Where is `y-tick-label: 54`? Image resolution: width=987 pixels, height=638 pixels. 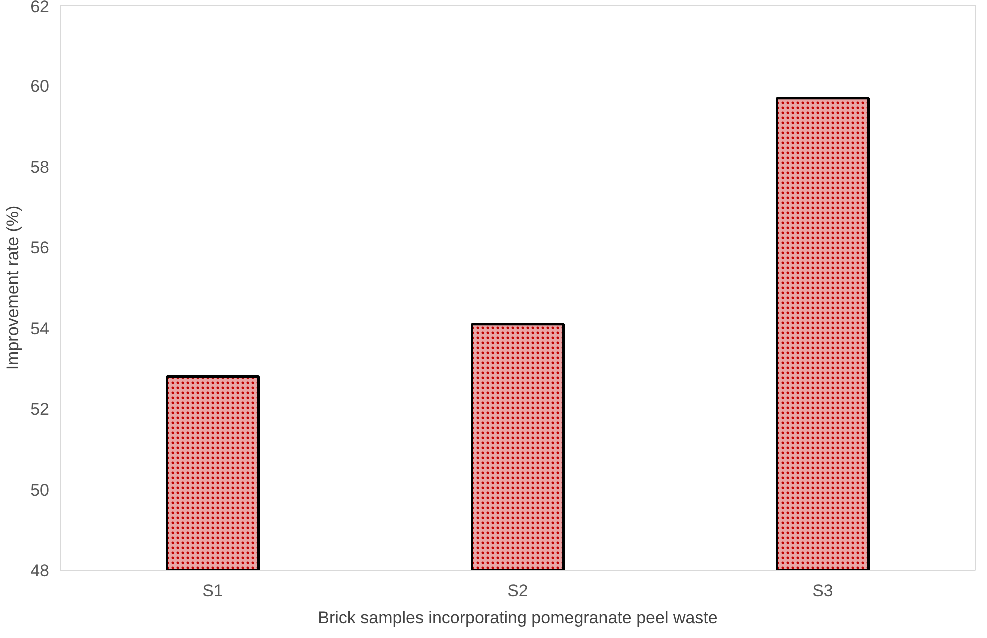 y-tick-label: 54 is located at coordinates (40, 328).